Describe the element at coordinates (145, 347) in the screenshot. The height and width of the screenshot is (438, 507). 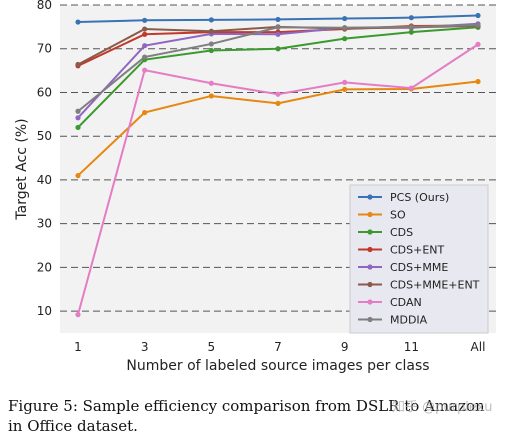
I see `x-tick-label: 3` at that location.